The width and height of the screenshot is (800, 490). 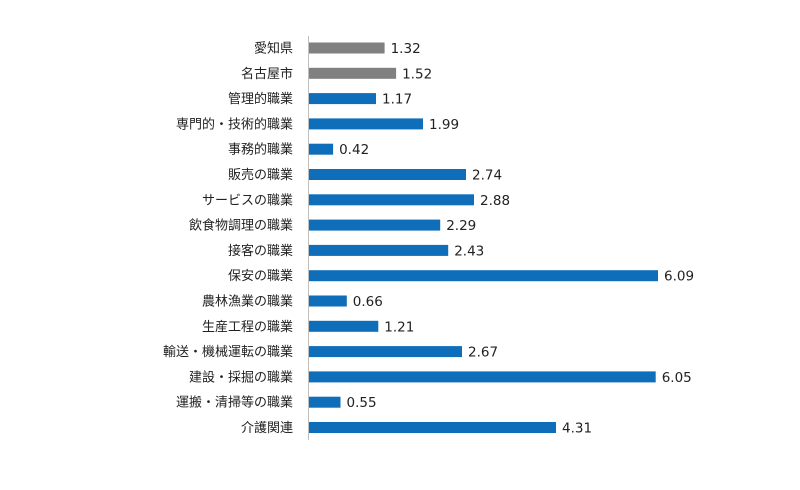 I want to click on category-label: 接客の職業, so click(x=260, y=251).